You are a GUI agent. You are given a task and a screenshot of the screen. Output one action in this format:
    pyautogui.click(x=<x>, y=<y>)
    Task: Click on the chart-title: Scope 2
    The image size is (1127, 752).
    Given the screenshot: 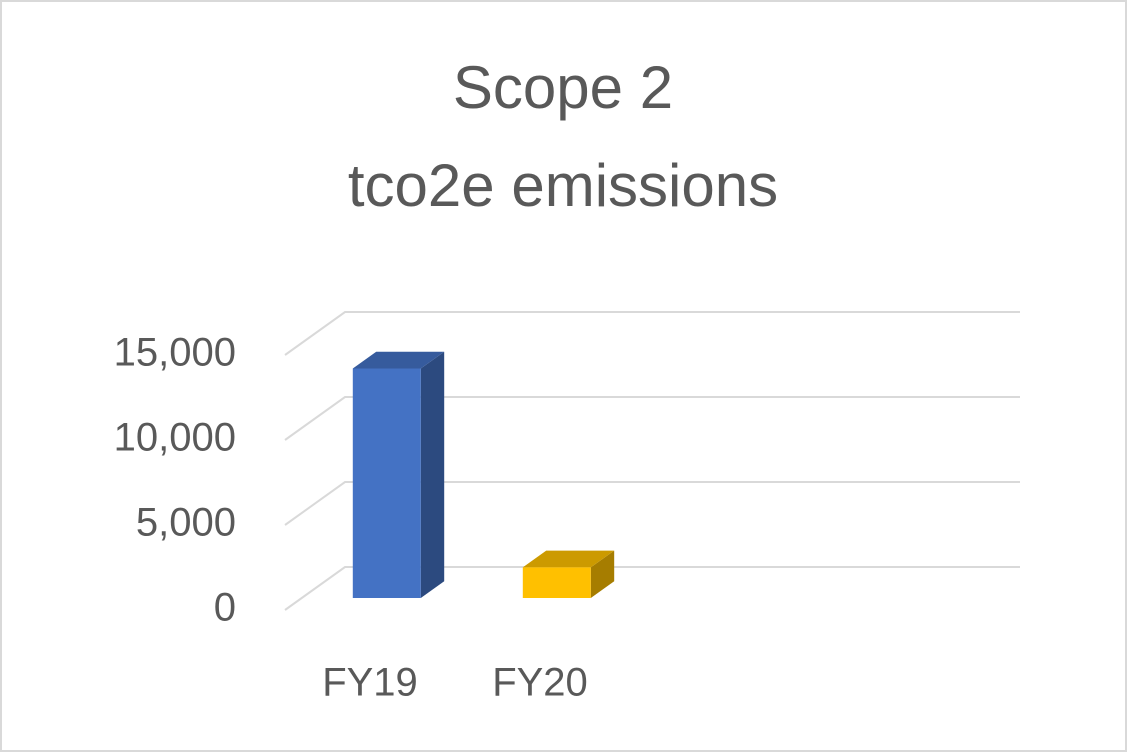 What is the action you would take?
    pyautogui.click(x=563, y=87)
    